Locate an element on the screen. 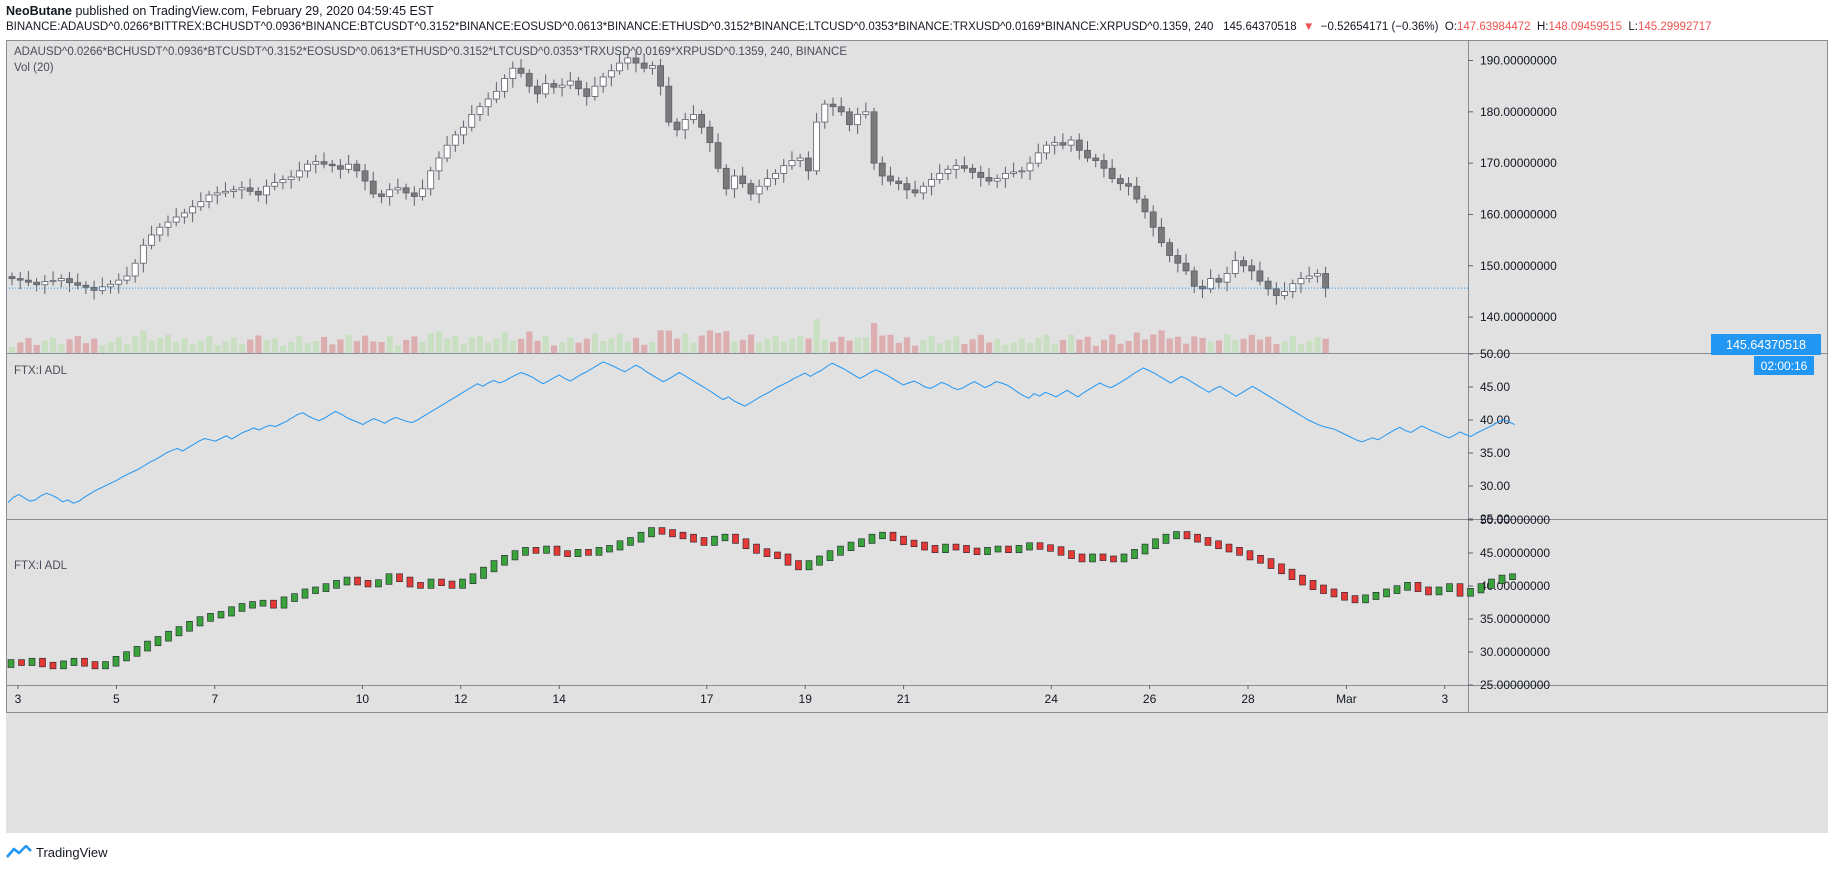  adl-line-pane: FTX:I ADL is located at coordinates (761, 432).